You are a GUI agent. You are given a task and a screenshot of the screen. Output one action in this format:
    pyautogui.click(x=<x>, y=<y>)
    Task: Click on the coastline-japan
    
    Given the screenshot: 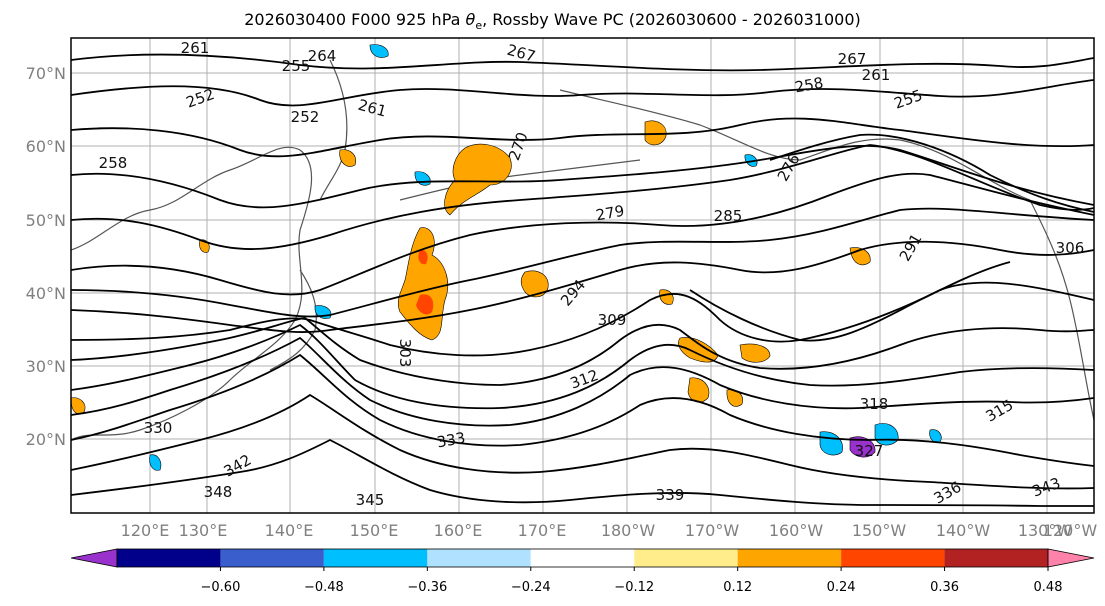 What is the action you would take?
    pyautogui.click(x=293, y=320)
    